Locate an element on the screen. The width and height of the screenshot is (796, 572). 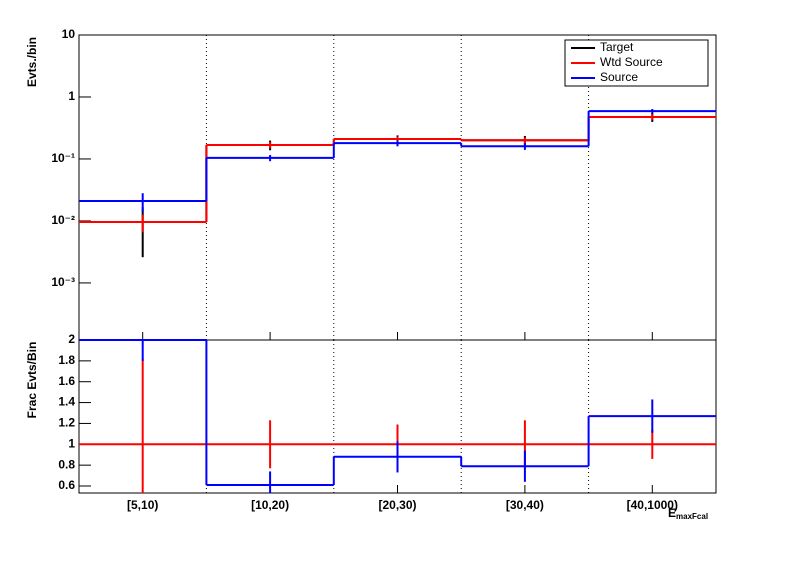
y-tick-label: 10 is located at coordinates (69, 34).